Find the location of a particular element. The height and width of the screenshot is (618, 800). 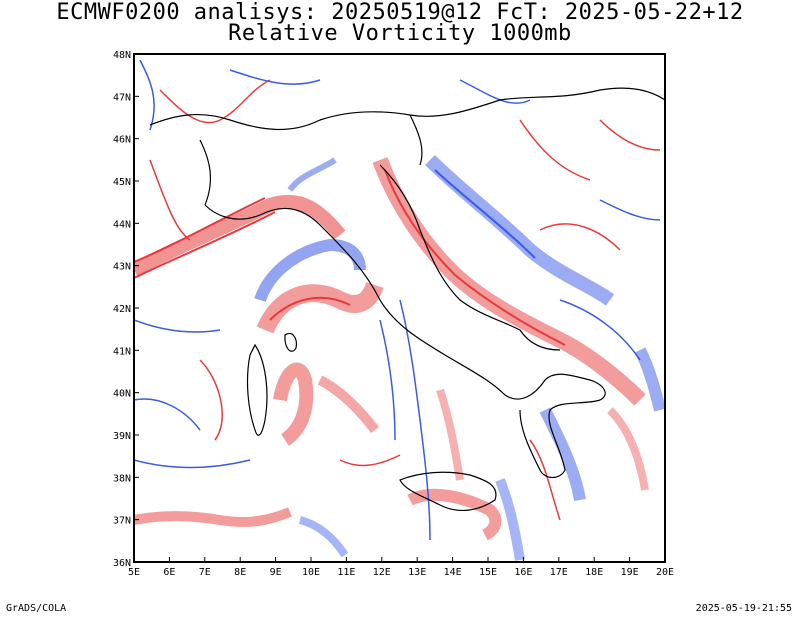

lon-tick-label: 9E is located at coordinates (276, 572).